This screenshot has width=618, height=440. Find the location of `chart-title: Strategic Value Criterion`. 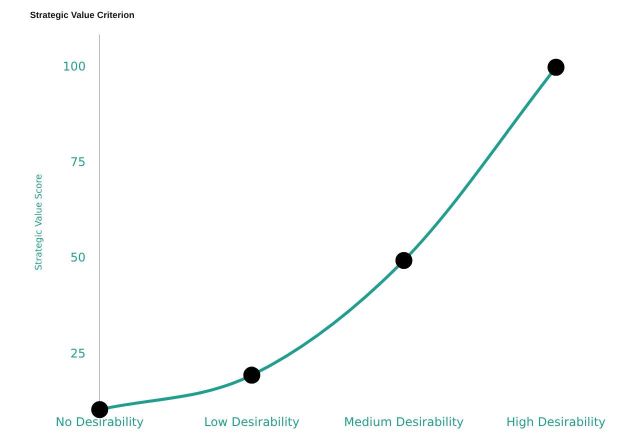

chart-title: Strategic Value Criterion is located at coordinates (82, 15).